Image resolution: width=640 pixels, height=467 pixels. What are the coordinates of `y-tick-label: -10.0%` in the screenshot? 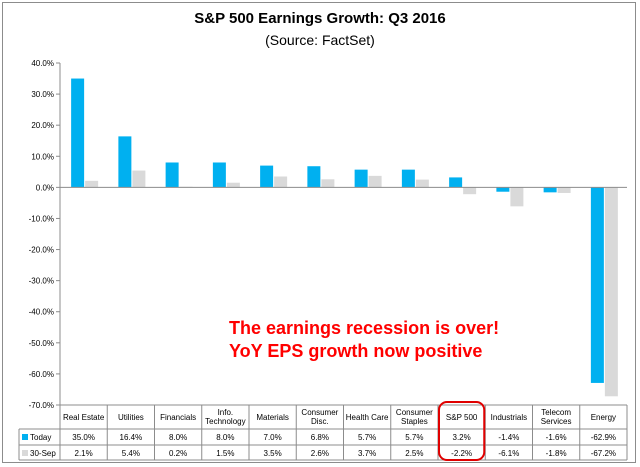 It's located at (41, 218).